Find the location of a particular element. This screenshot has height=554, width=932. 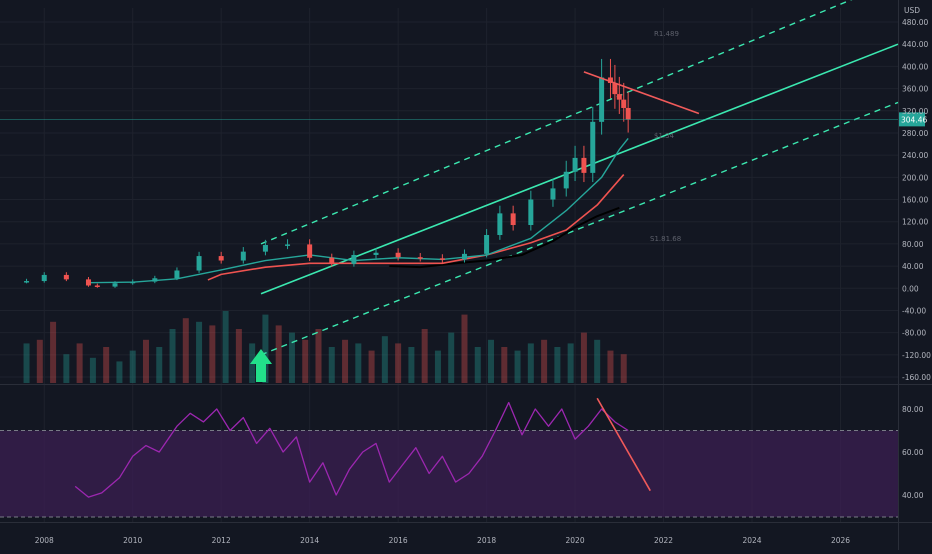

price-tick-label: -160.00 is located at coordinates (916, 377).